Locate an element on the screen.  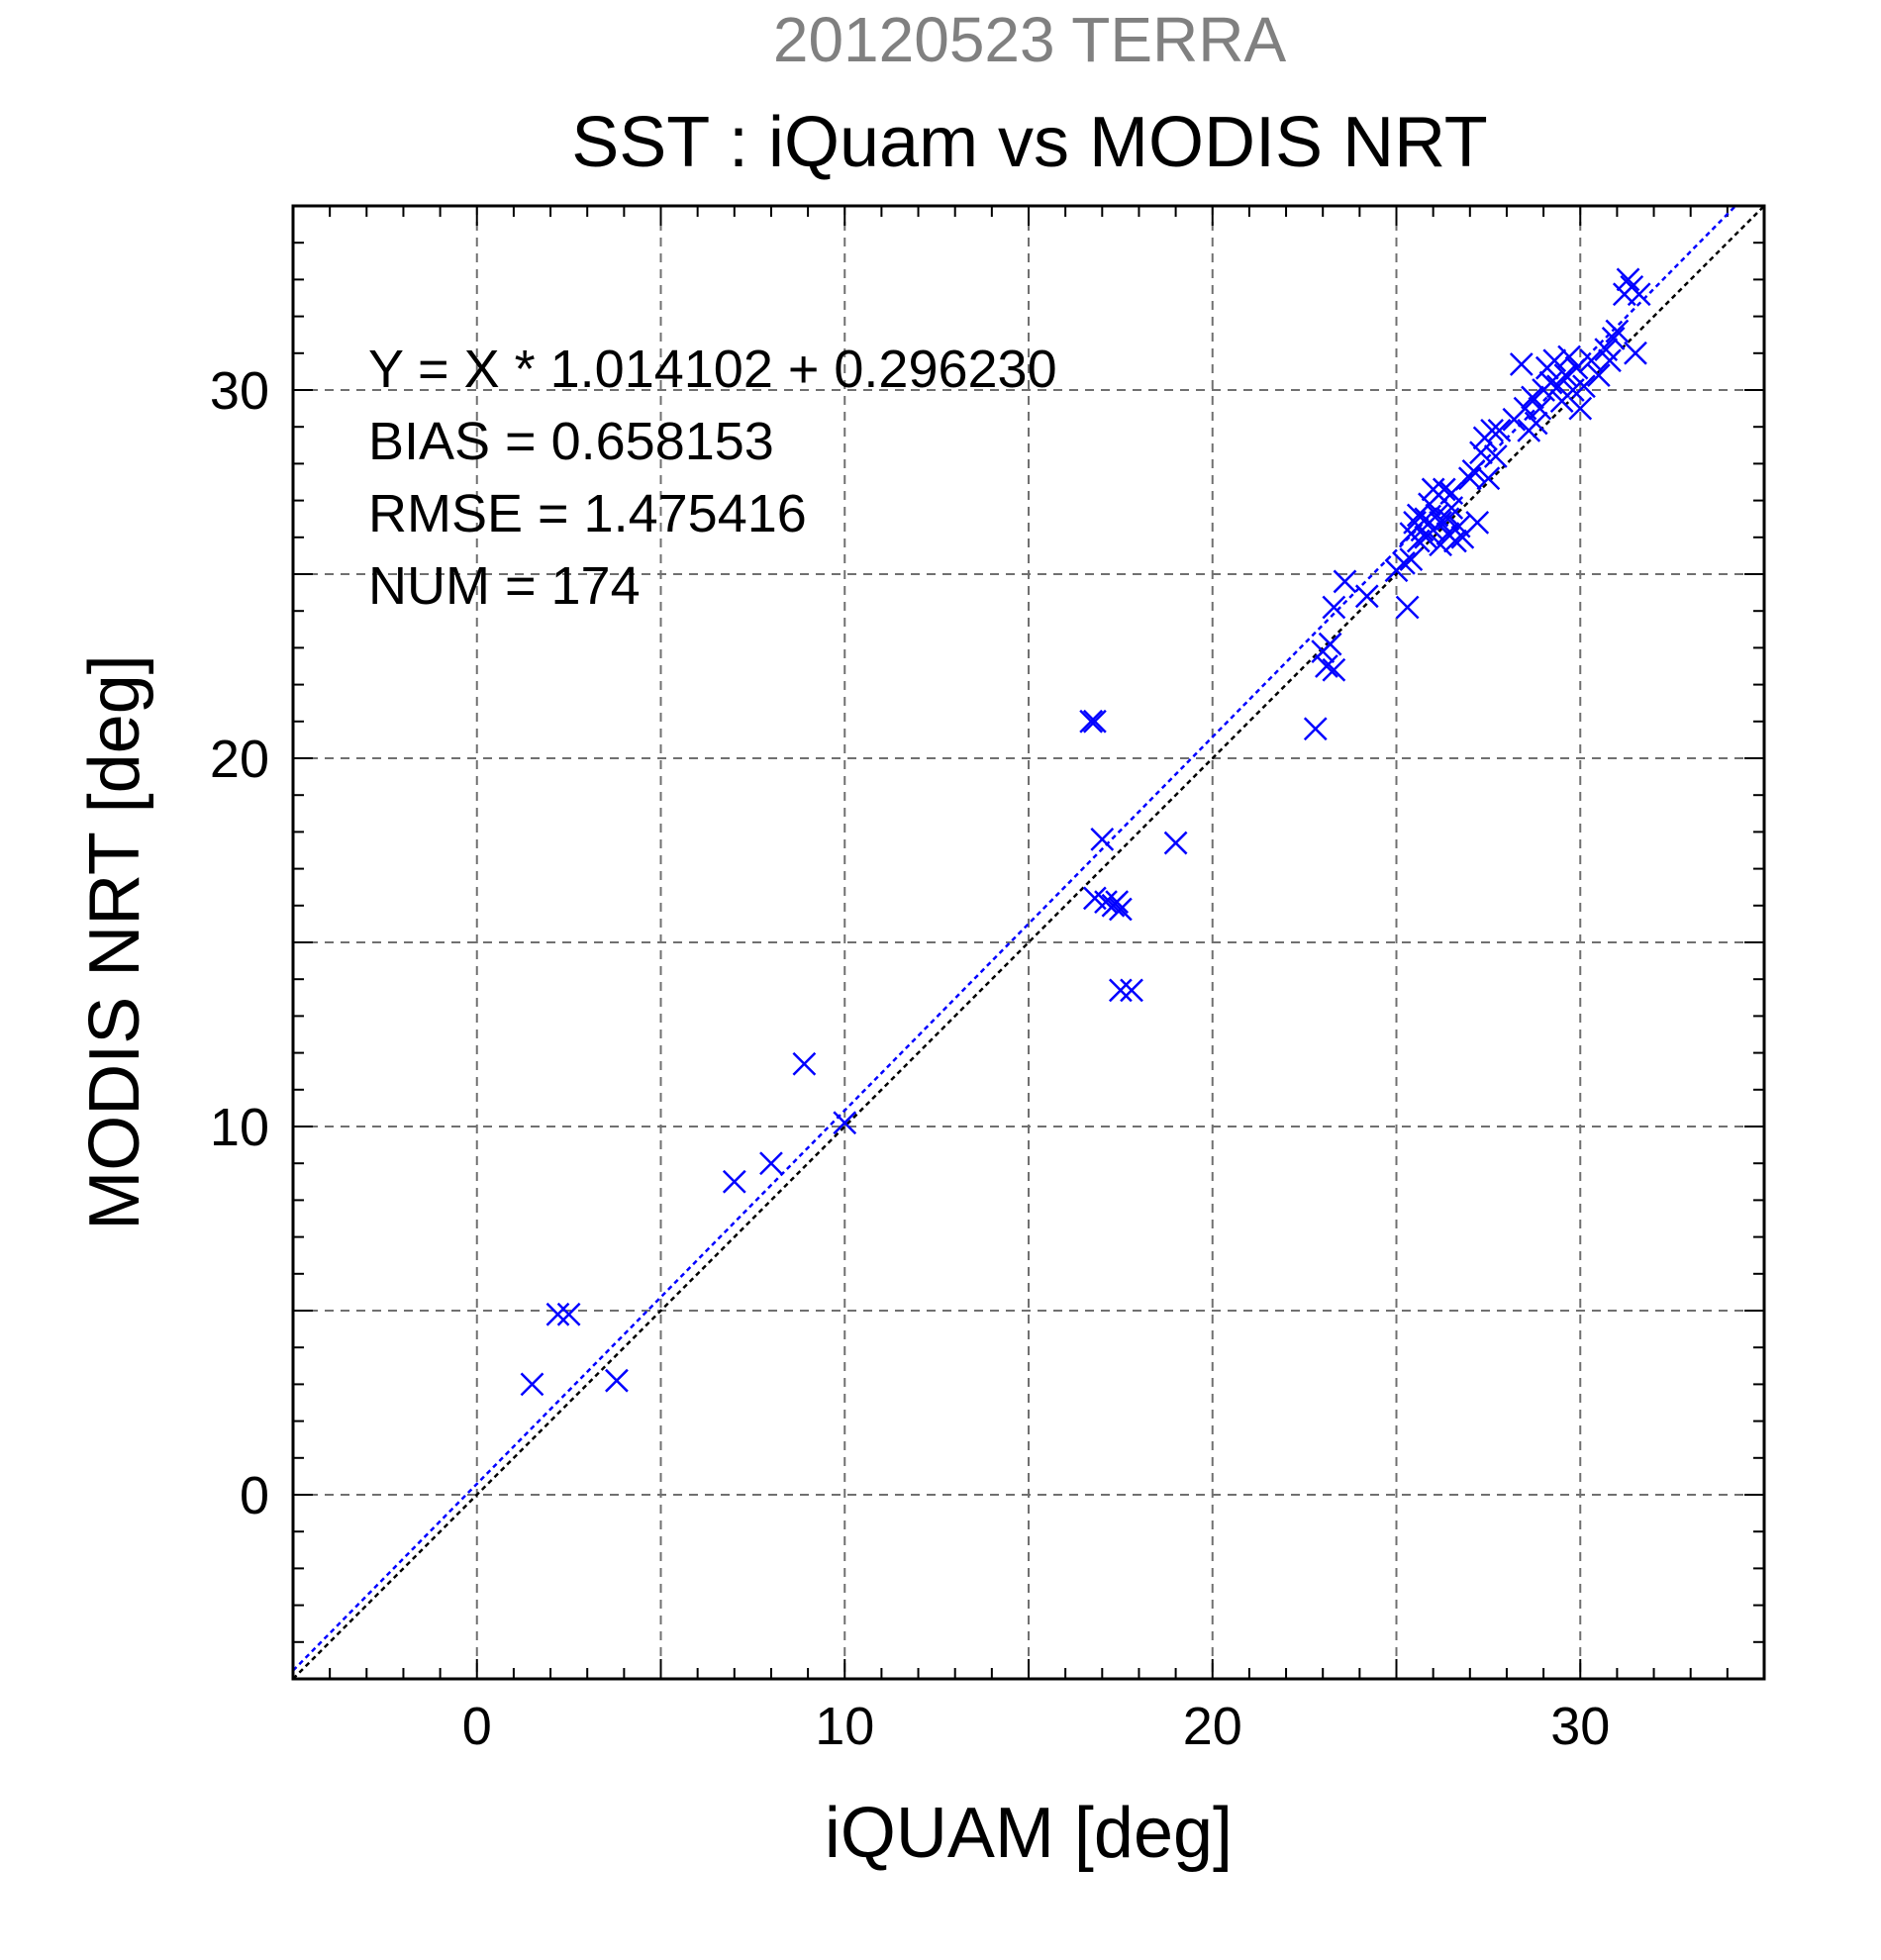
annotation-rmse: RMSE = 1.475416 is located at coordinates (587, 513).